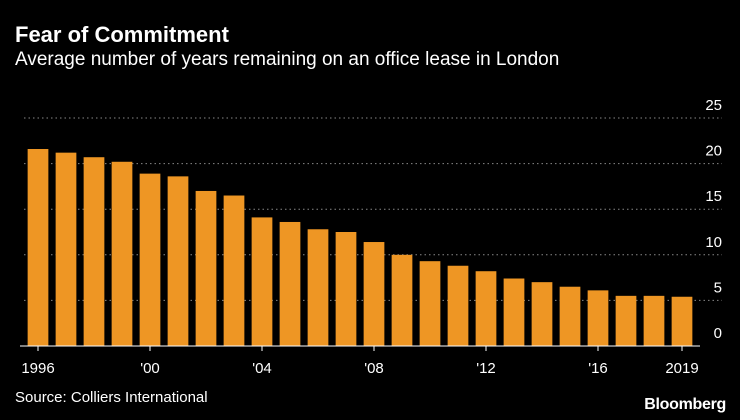 Image resolution: width=740 pixels, height=420 pixels. What do you see at coordinates (598, 368) in the screenshot?
I see `x-tick-label: '16` at bounding box center [598, 368].